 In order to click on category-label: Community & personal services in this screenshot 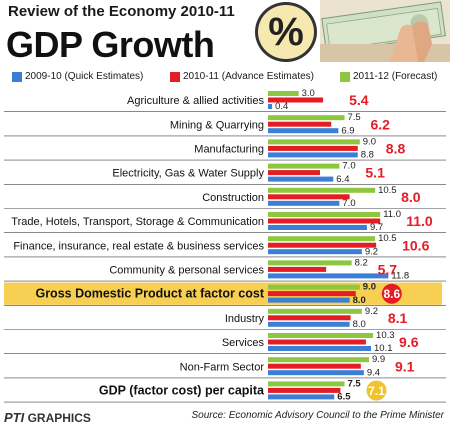, I will do `click(186, 271)`.